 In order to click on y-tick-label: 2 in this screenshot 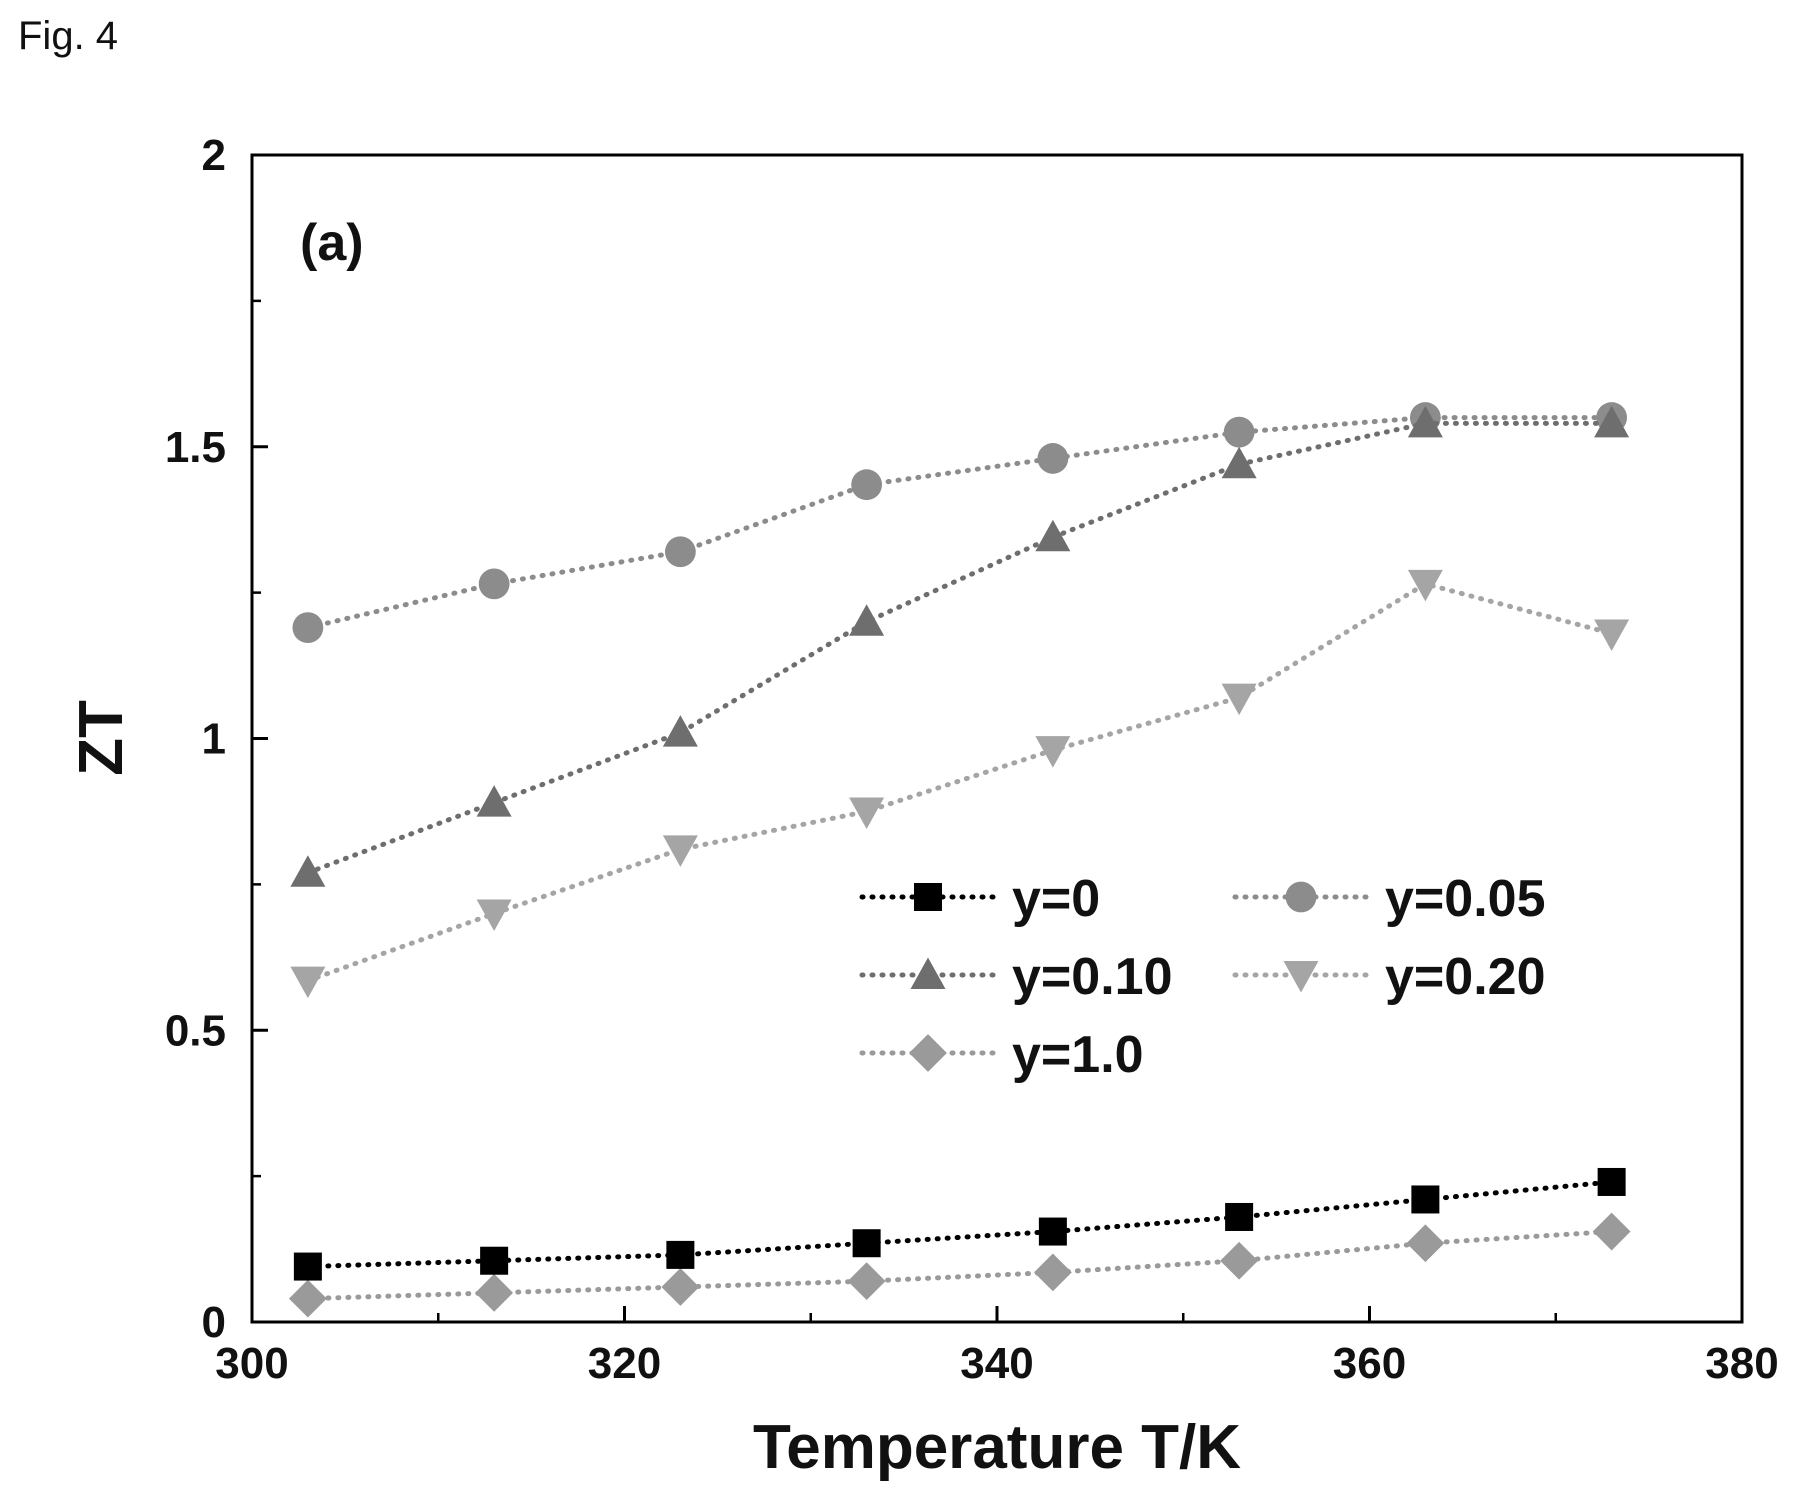, I will do `click(214, 155)`.